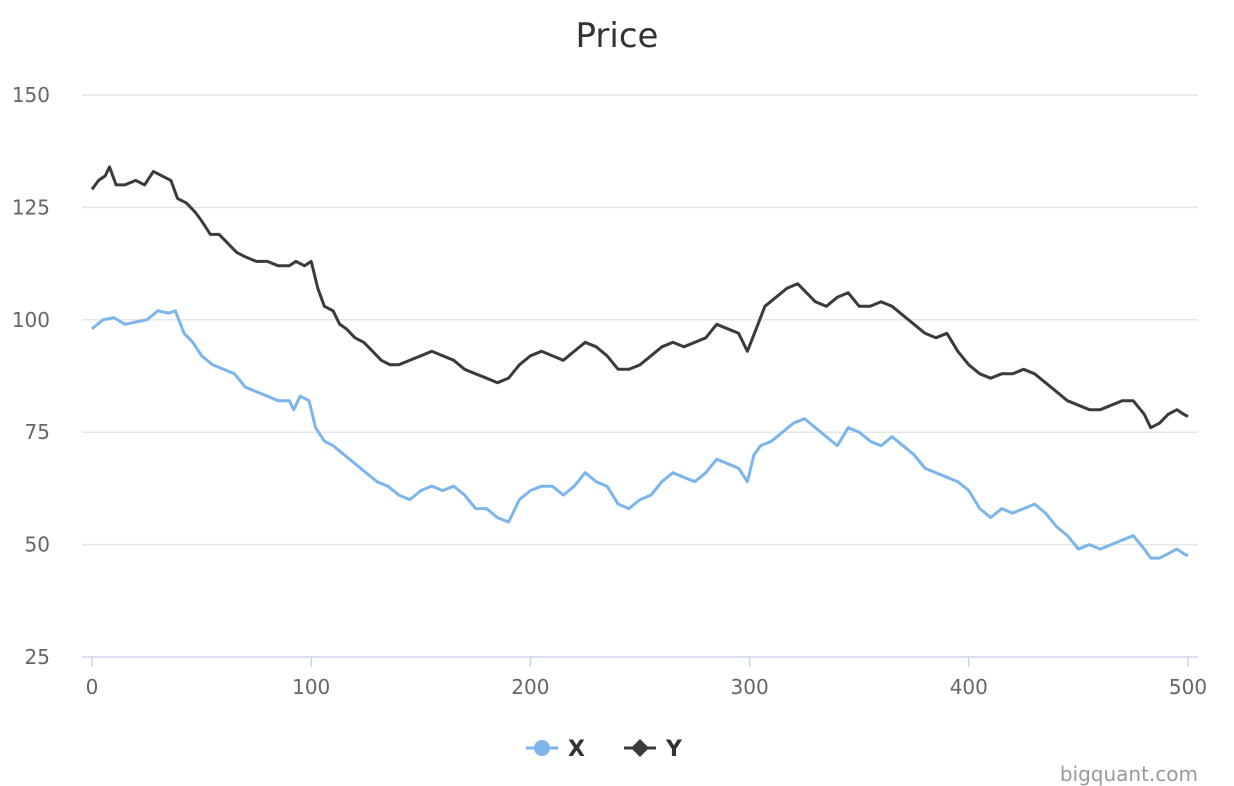 The height and width of the screenshot is (786, 1234). I want to click on y-tick-label: 25, so click(37, 657).